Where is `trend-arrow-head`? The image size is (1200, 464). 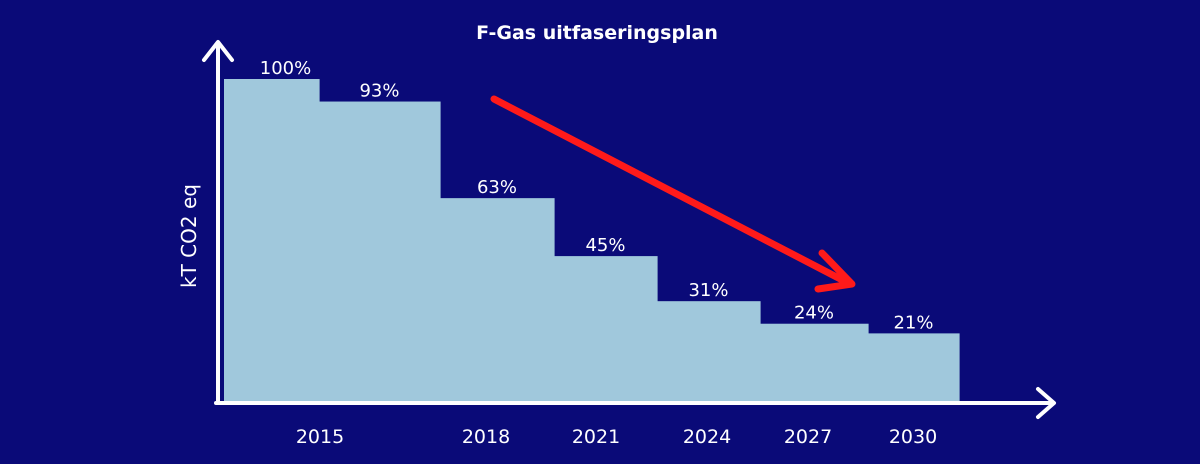 trend-arrow-head is located at coordinates (835, 271).